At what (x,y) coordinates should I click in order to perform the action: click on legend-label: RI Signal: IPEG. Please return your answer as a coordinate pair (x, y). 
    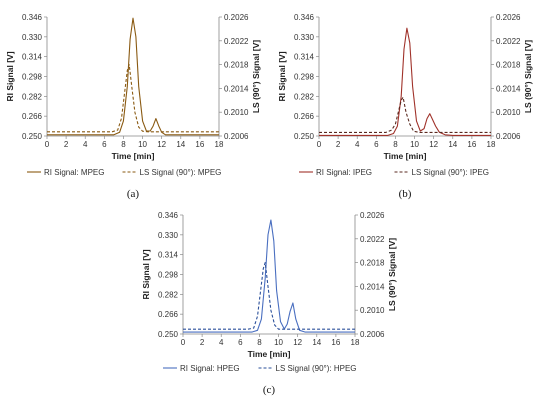
    Looking at the image, I should click on (344, 172).